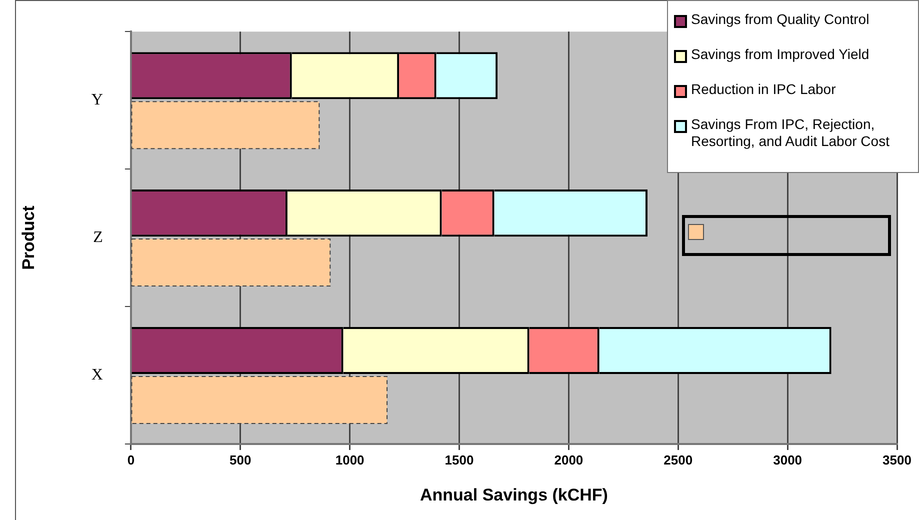 The width and height of the screenshot is (919, 520). What do you see at coordinates (514, 494) in the screenshot?
I see `x-axis-title: Annual Savings (kCHF)` at bounding box center [514, 494].